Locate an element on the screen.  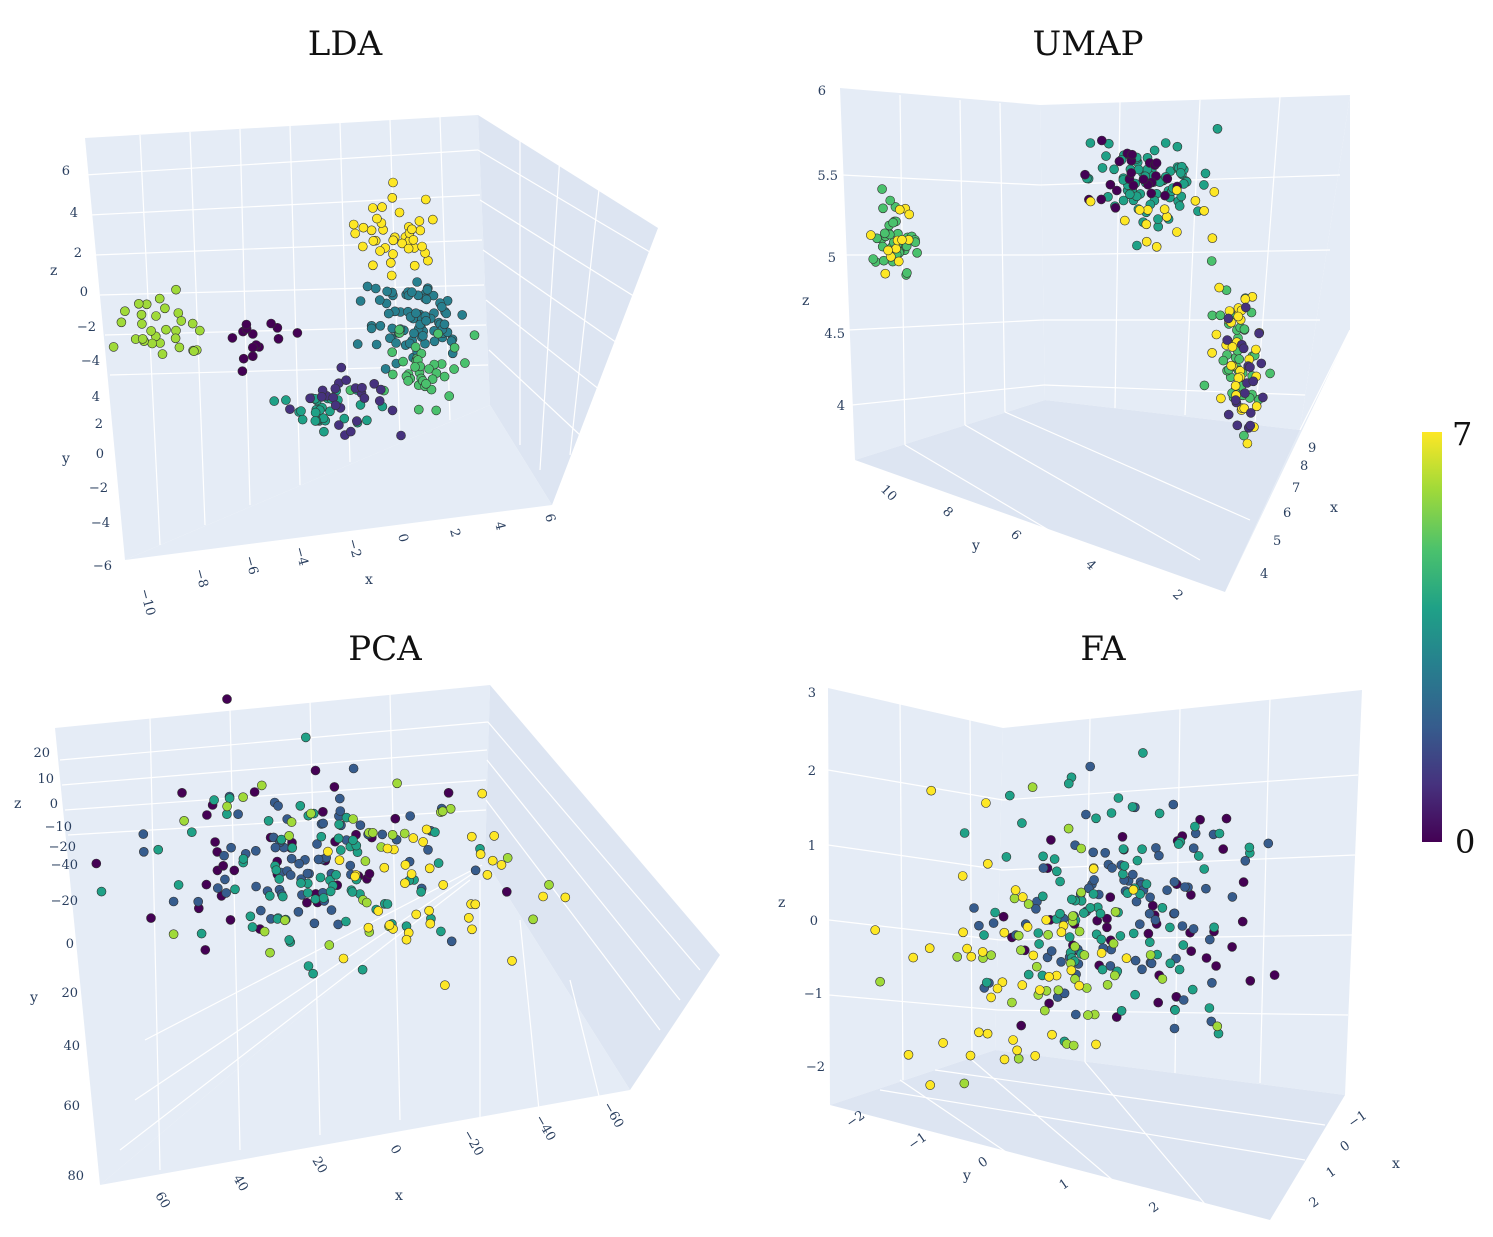
pca-ytick: 60 is located at coordinates (71, 1106).